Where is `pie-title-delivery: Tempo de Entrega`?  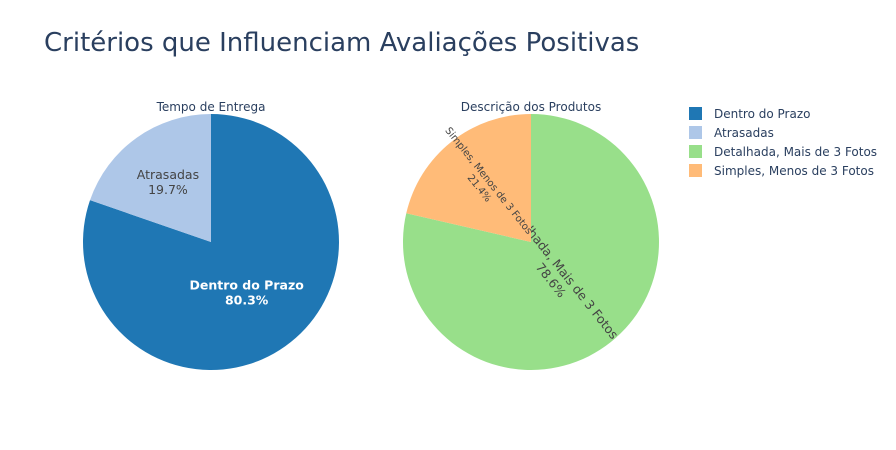 pie-title-delivery: Tempo de Entrega is located at coordinates (211, 107).